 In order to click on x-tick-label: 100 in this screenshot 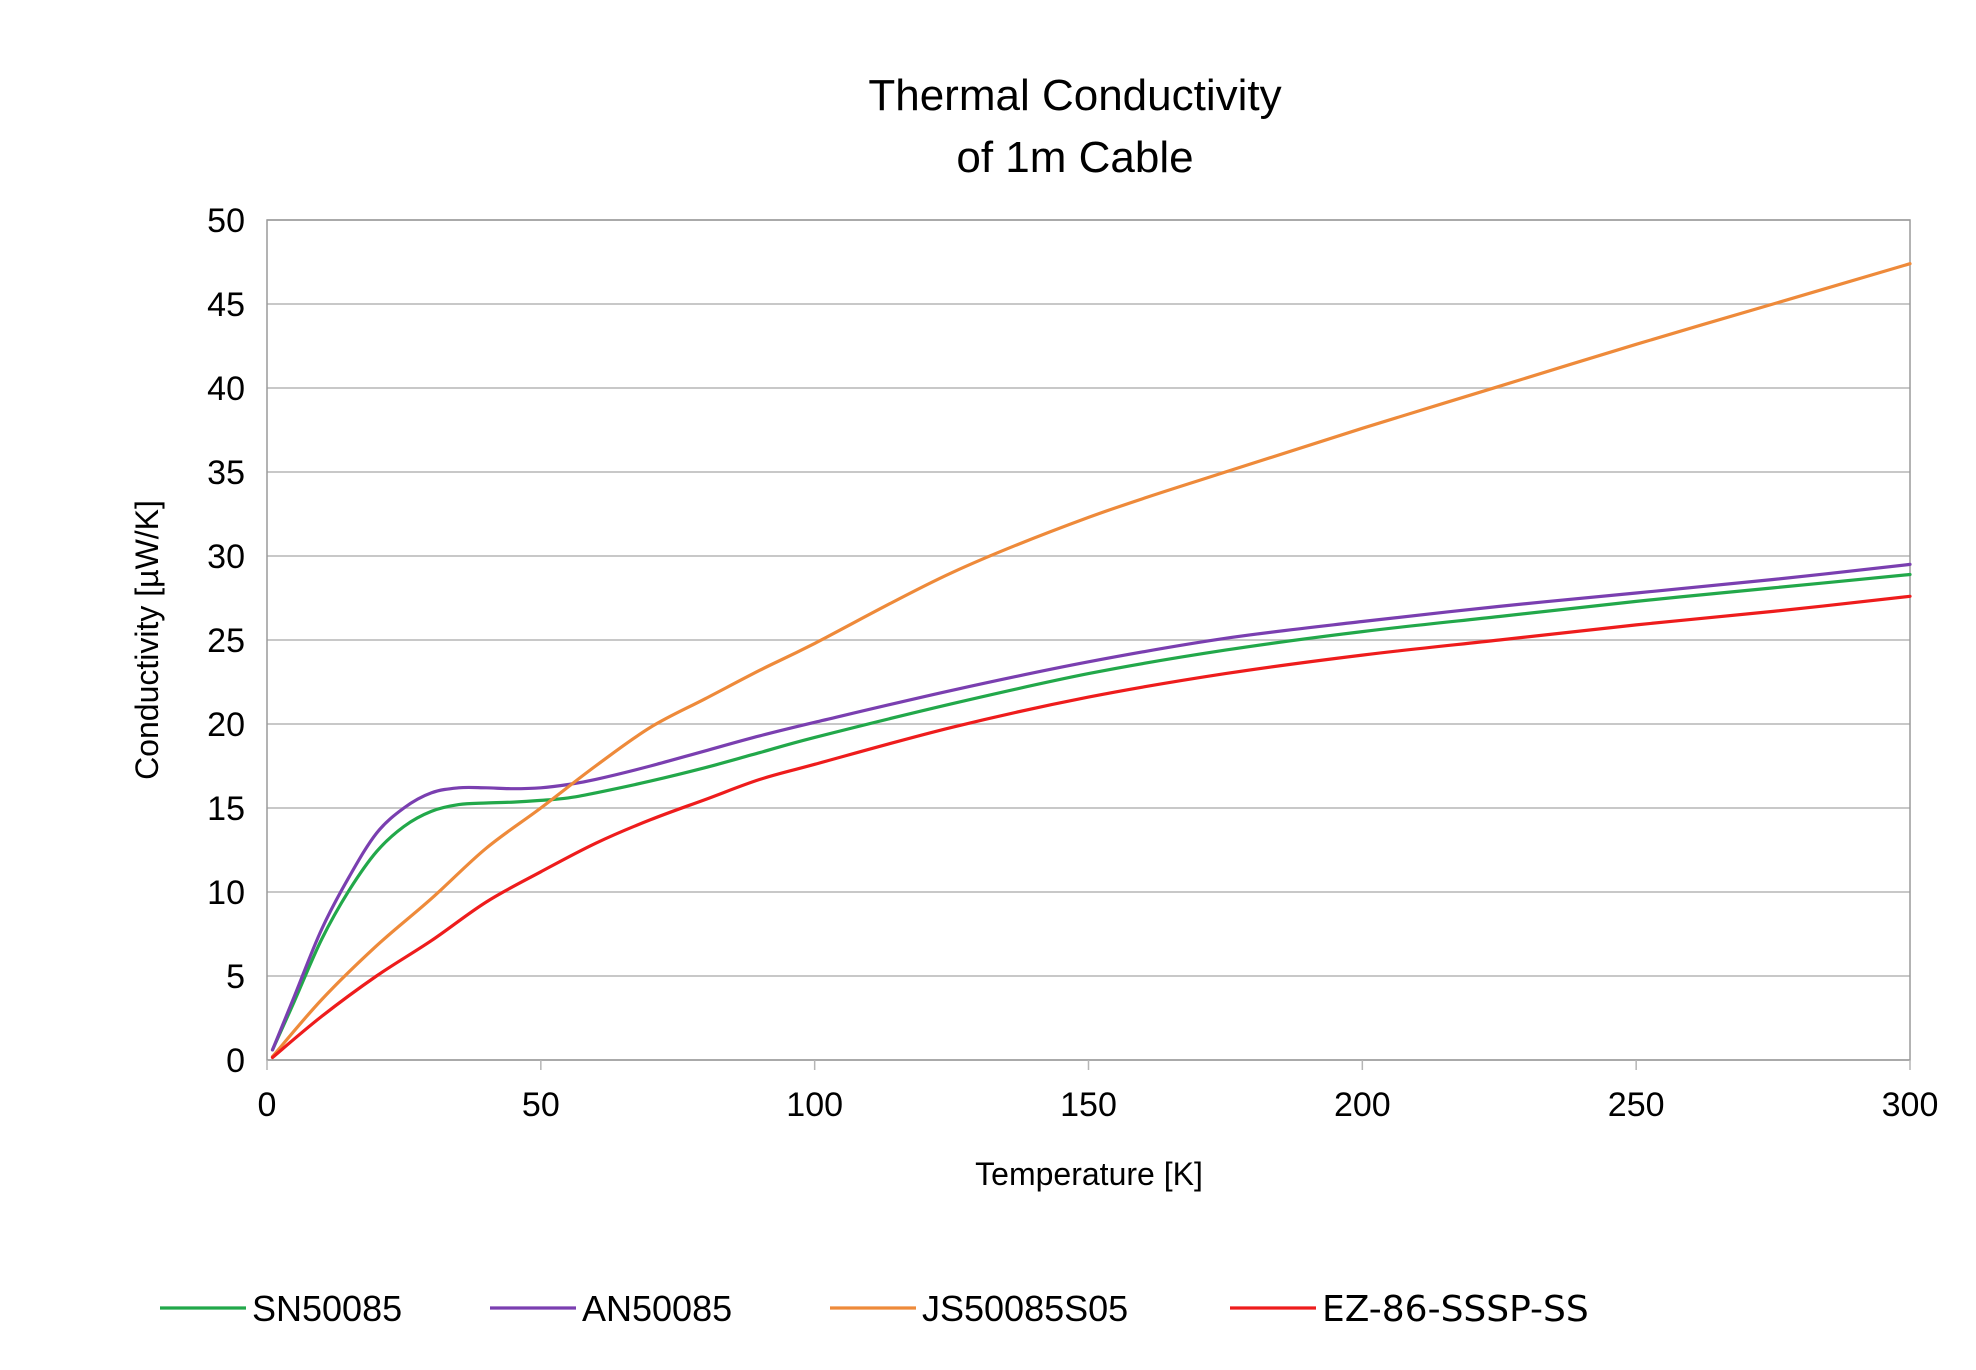, I will do `click(814, 1105)`.